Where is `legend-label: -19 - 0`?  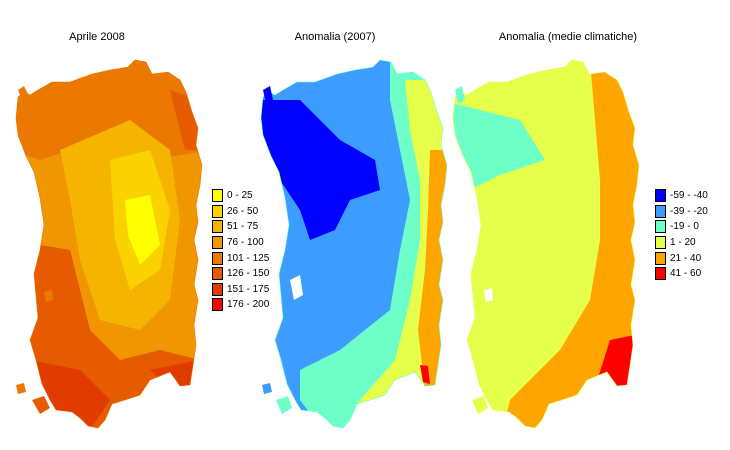
legend-label: -19 - 0 is located at coordinates (684, 227).